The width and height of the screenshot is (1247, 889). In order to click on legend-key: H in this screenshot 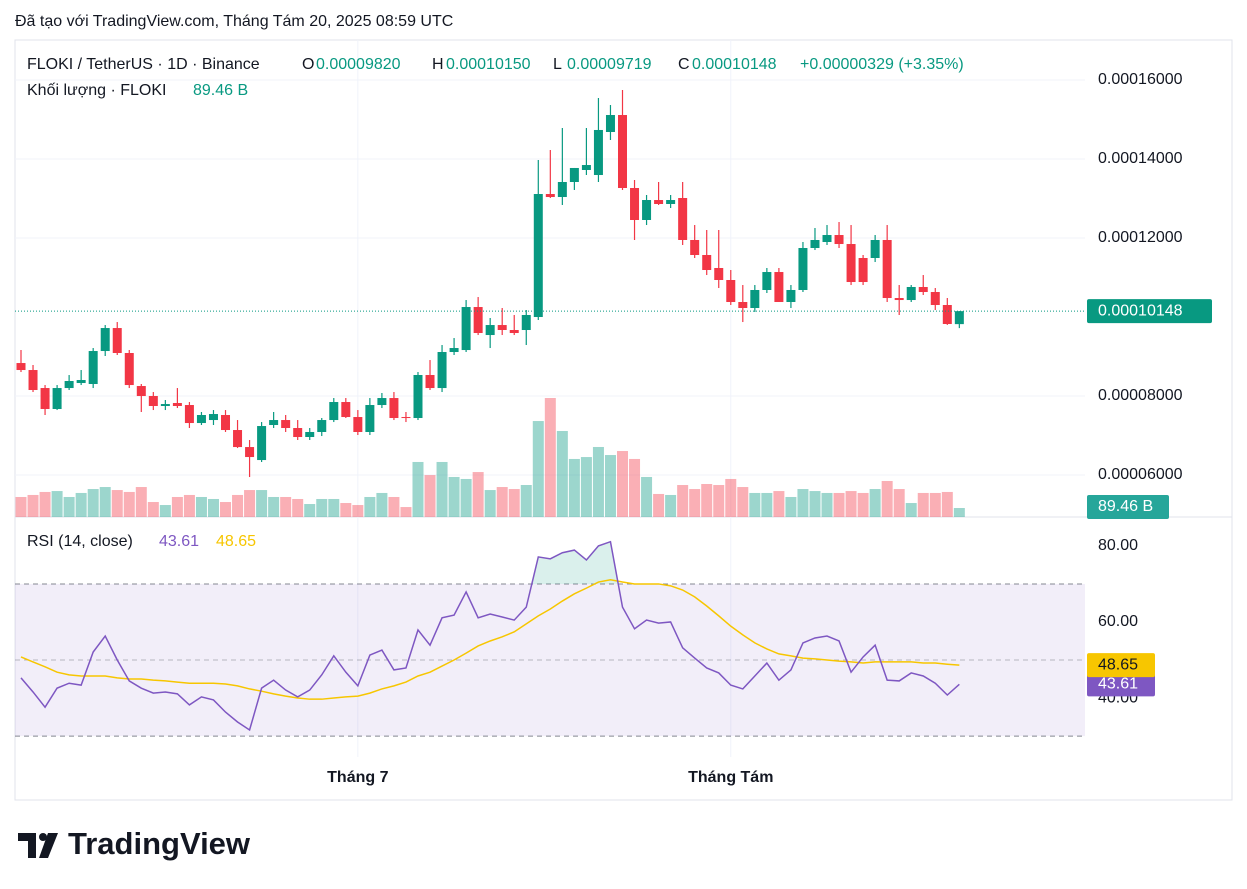, I will do `click(438, 64)`.